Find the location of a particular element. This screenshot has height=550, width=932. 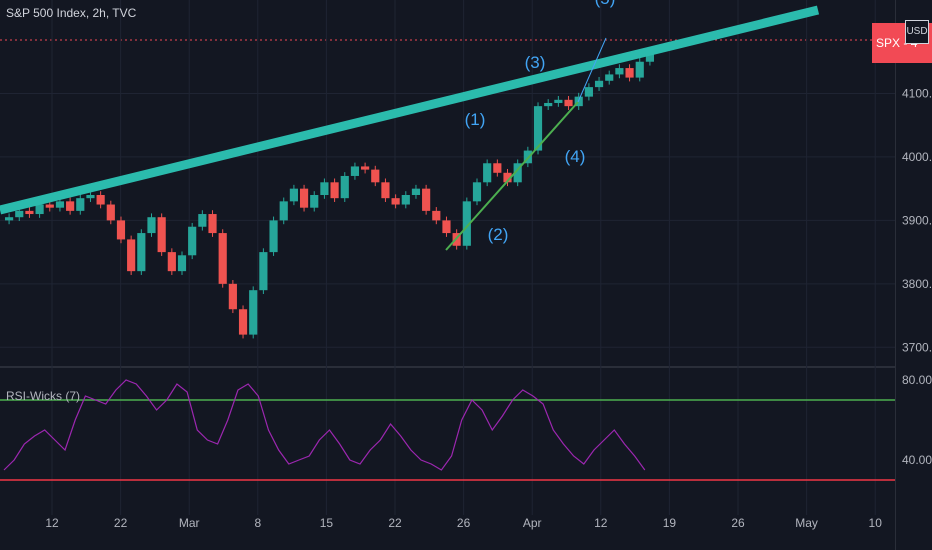

y-tick-label: 3700.0 is located at coordinates (917, 347).